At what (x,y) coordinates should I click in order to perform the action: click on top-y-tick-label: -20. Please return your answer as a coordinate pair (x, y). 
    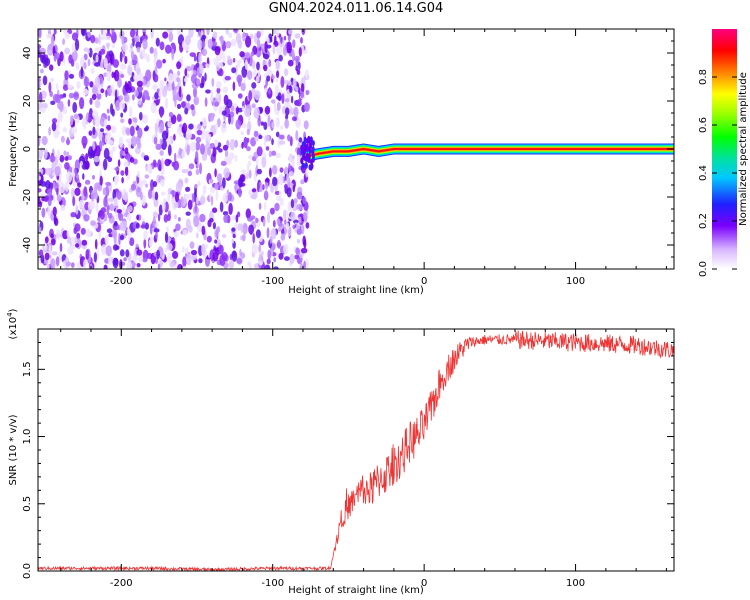
    Looking at the image, I should click on (27, 197).